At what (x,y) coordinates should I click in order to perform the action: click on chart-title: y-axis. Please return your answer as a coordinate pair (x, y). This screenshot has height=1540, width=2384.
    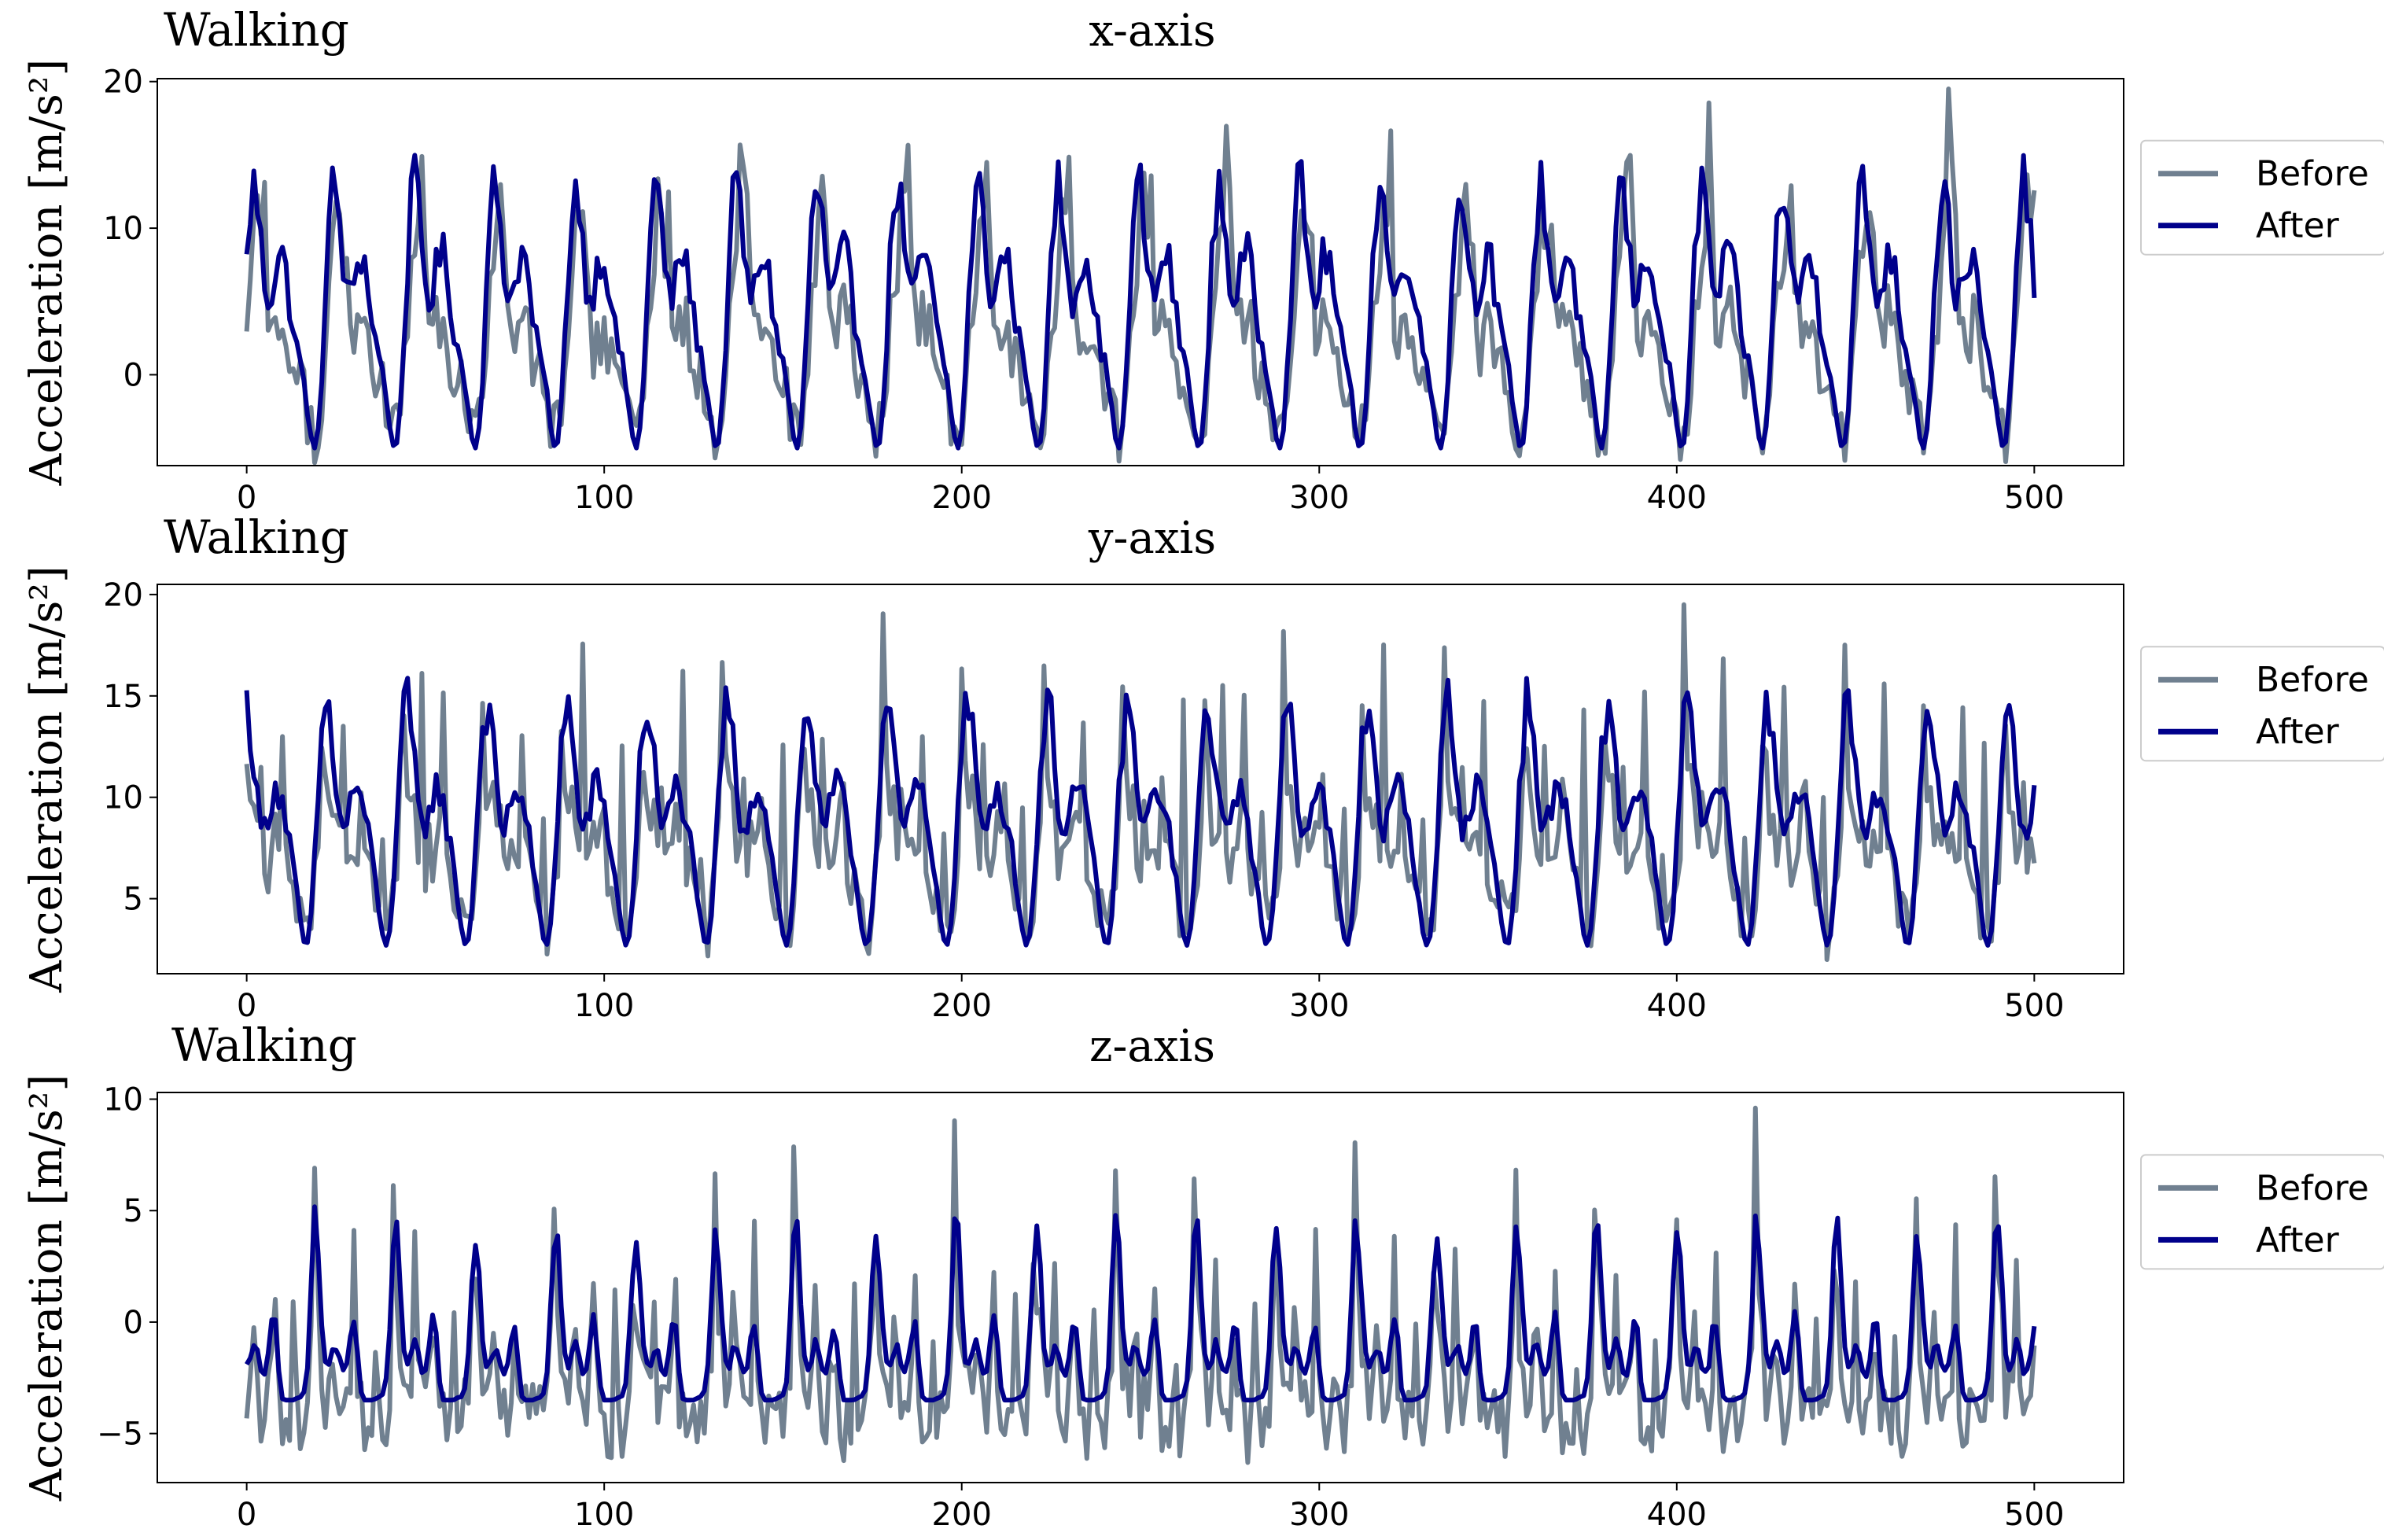
    Looking at the image, I should click on (1152, 538).